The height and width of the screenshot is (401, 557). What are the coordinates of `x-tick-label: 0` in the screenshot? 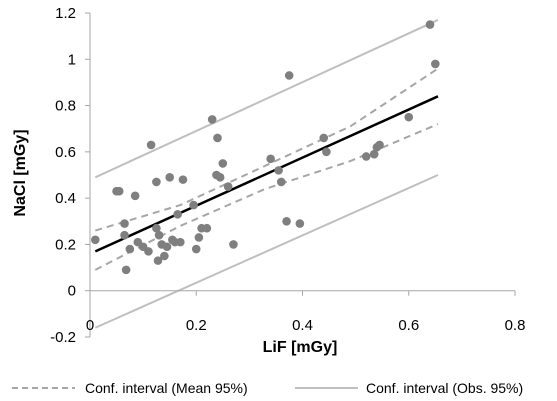 It's located at (90, 325).